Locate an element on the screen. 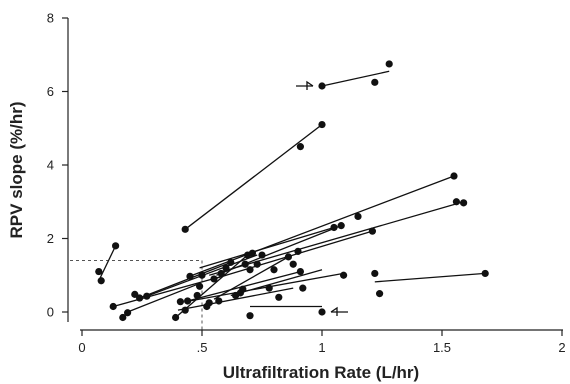  y-tick-label: 6 is located at coordinates (50, 91).